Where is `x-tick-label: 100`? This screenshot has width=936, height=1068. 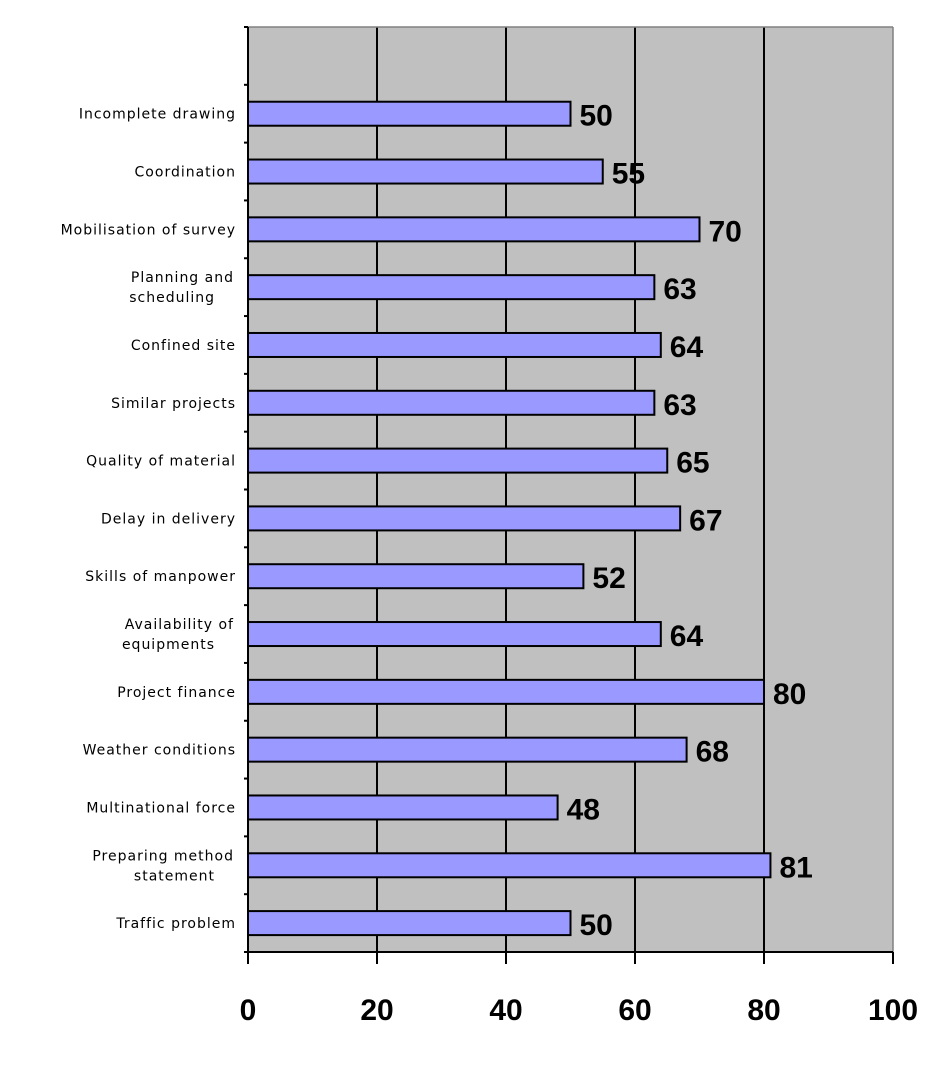 x-tick-label: 100 is located at coordinates (893, 1010).